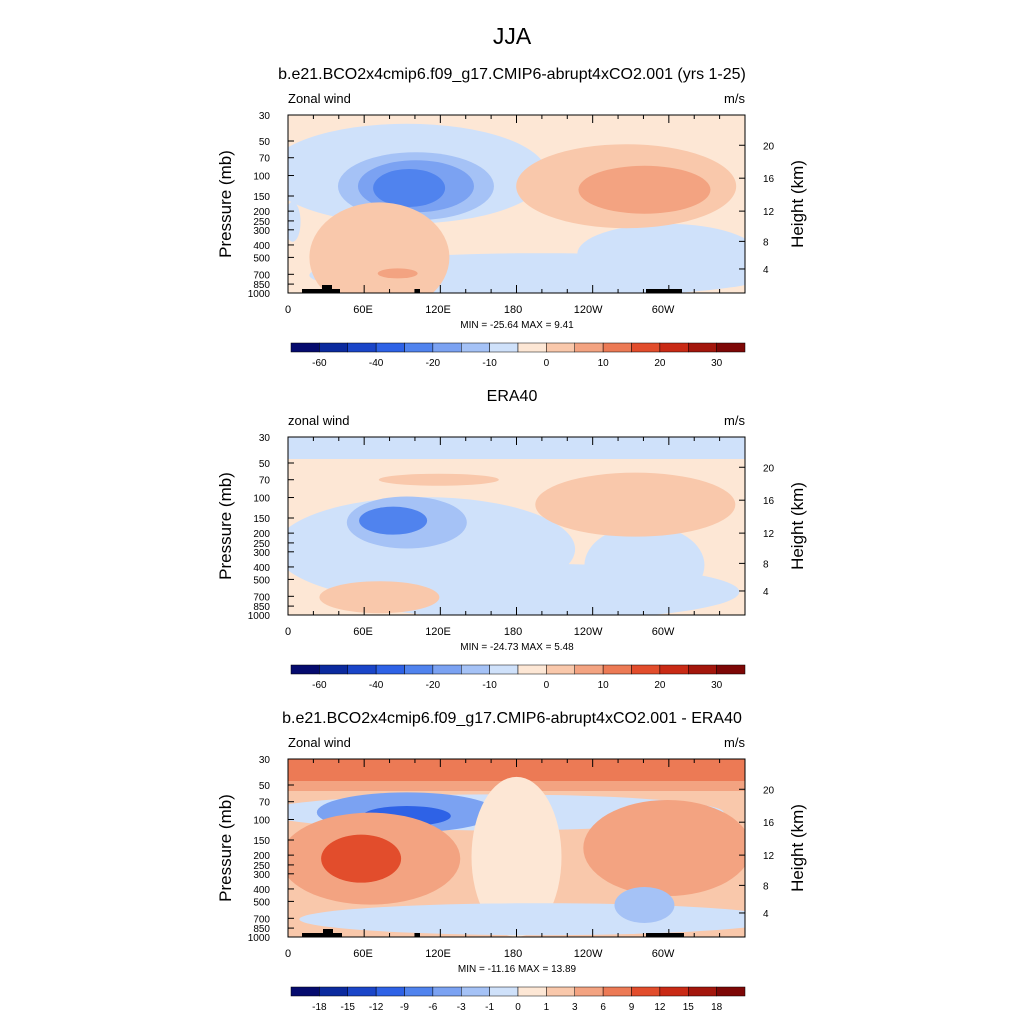 This screenshot has width=1024, height=1024. I want to click on colorbar-label: -15, so click(348, 1007).